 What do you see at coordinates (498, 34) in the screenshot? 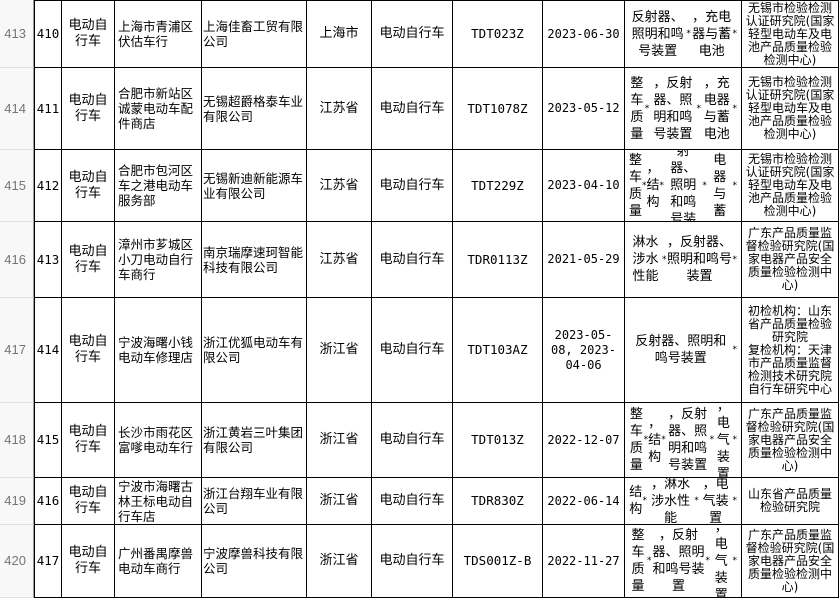
I see `cell-model-number: TDT023Z` at bounding box center [498, 34].